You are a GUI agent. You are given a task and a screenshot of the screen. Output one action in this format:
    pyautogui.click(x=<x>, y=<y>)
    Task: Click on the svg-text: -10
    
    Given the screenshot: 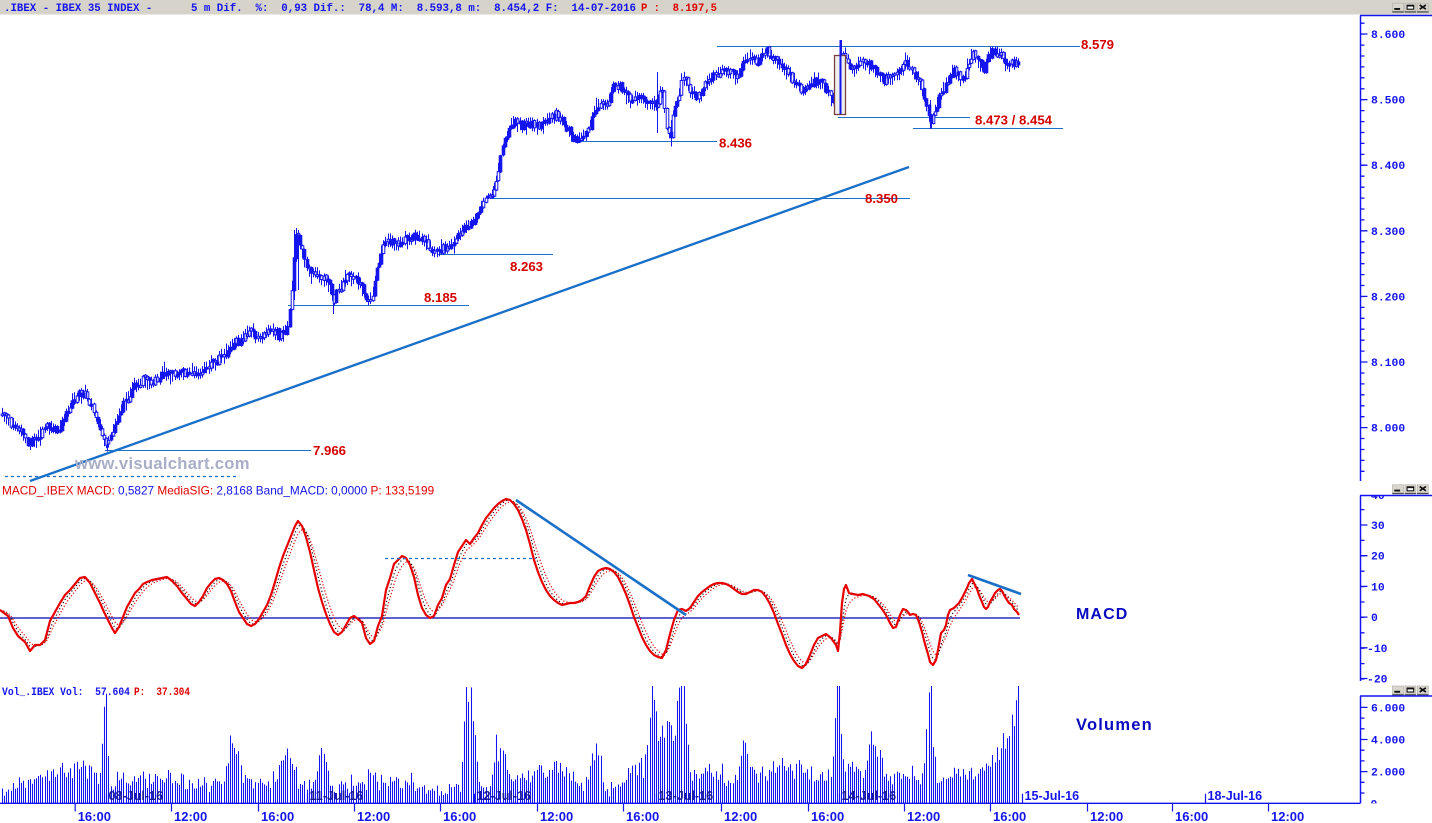 What is the action you would take?
    pyautogui.click(x=1377, y=650)
    